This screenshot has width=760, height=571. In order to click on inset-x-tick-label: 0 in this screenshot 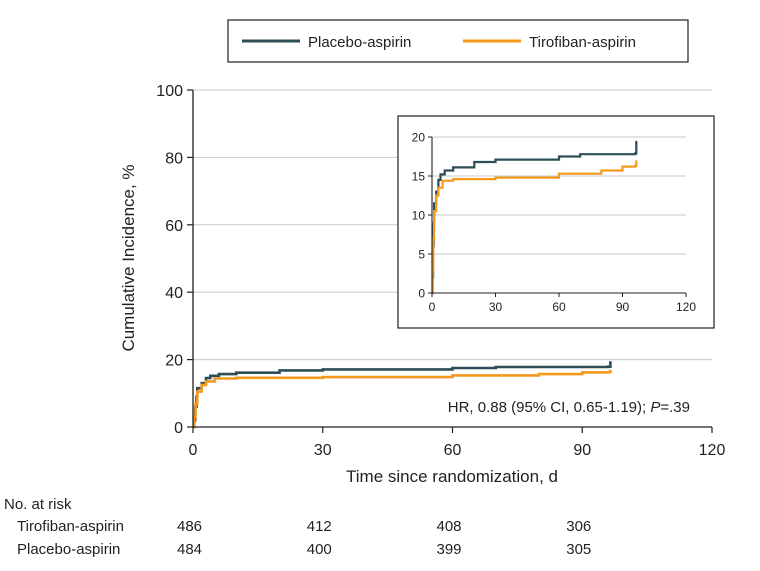, I will do `click(432, 307)`.